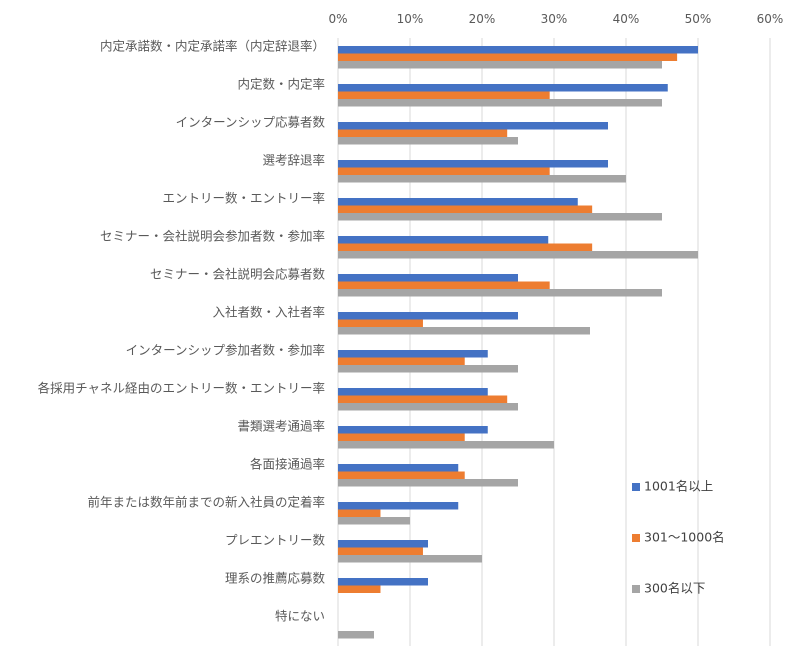 This screenshot has height=655, width=800. What do you see at coordinates (337, 19) in the screenshot?
I see `x-tick-label: 0%` at bounding box center [337, 19].